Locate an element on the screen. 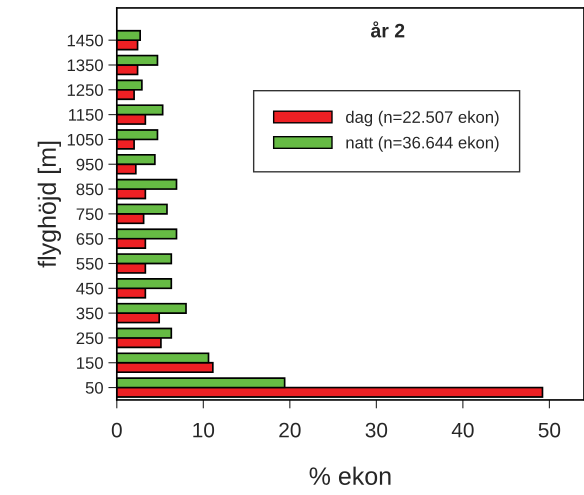 The width and height of the screenshot is (584, 495). y-tick-label: 1250 is located at coordinates (85, 90).